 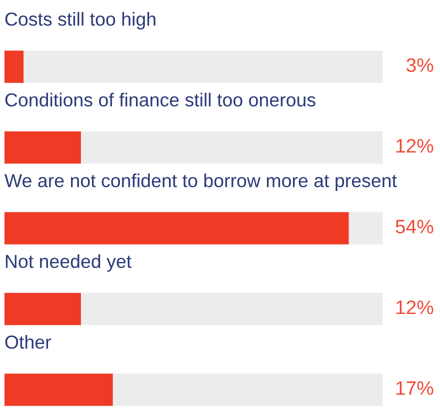 What do you see at coordinates (415, 388) in the screenshot?
I see `data-label: 17%` at bounding box center [415, 388].